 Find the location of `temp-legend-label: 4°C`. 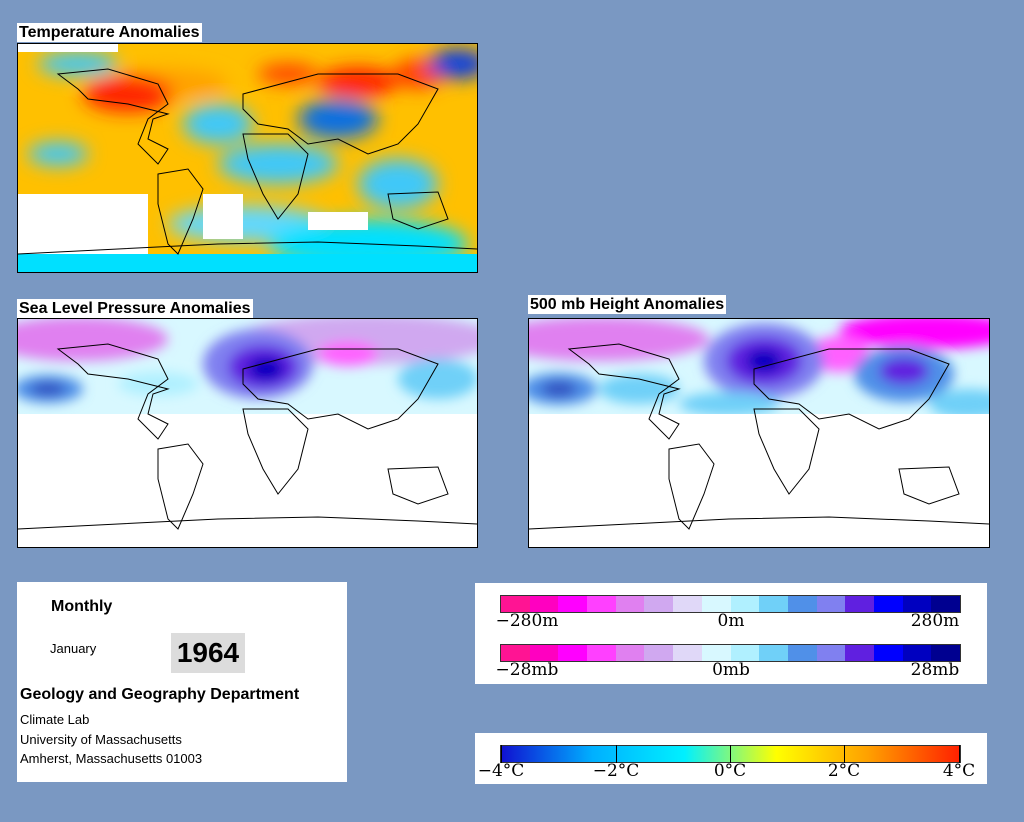

temp-legend-label: 4°C is located at coordinates (959, 771).